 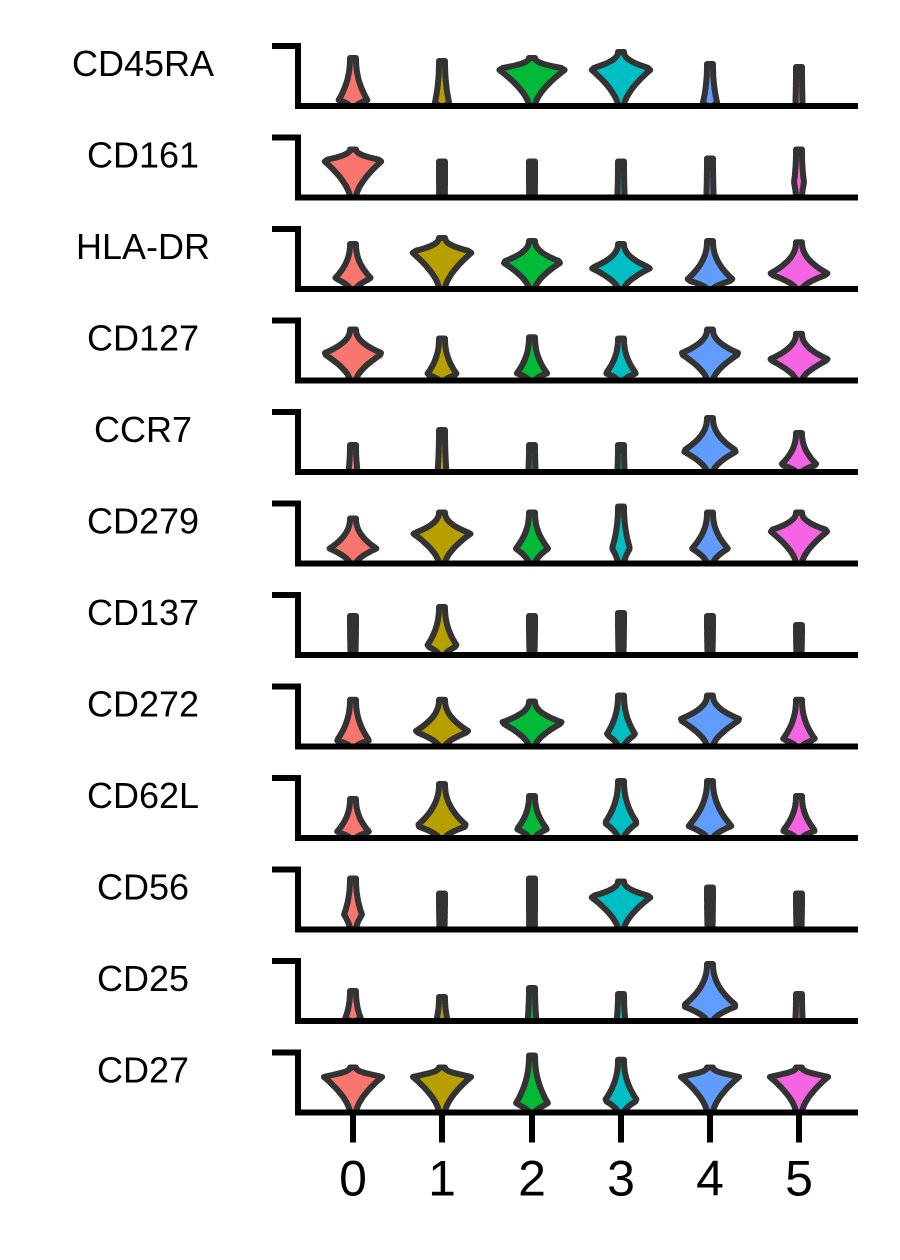 What do you see at coordinates (442, 1179) in the screenshot?
I see `x-tick-label: 1` at bounding box center [442, 1179].